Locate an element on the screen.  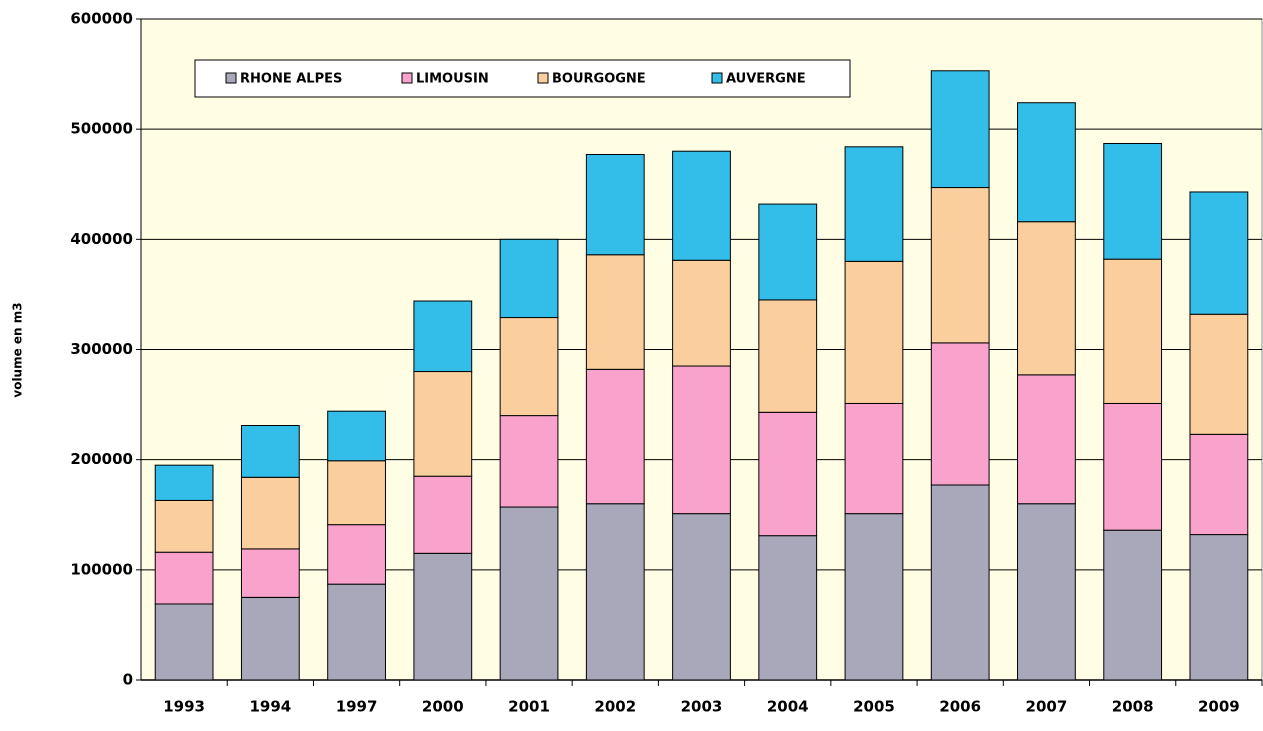
y-tick-label: 500000 is located at coordinates (101, 129).